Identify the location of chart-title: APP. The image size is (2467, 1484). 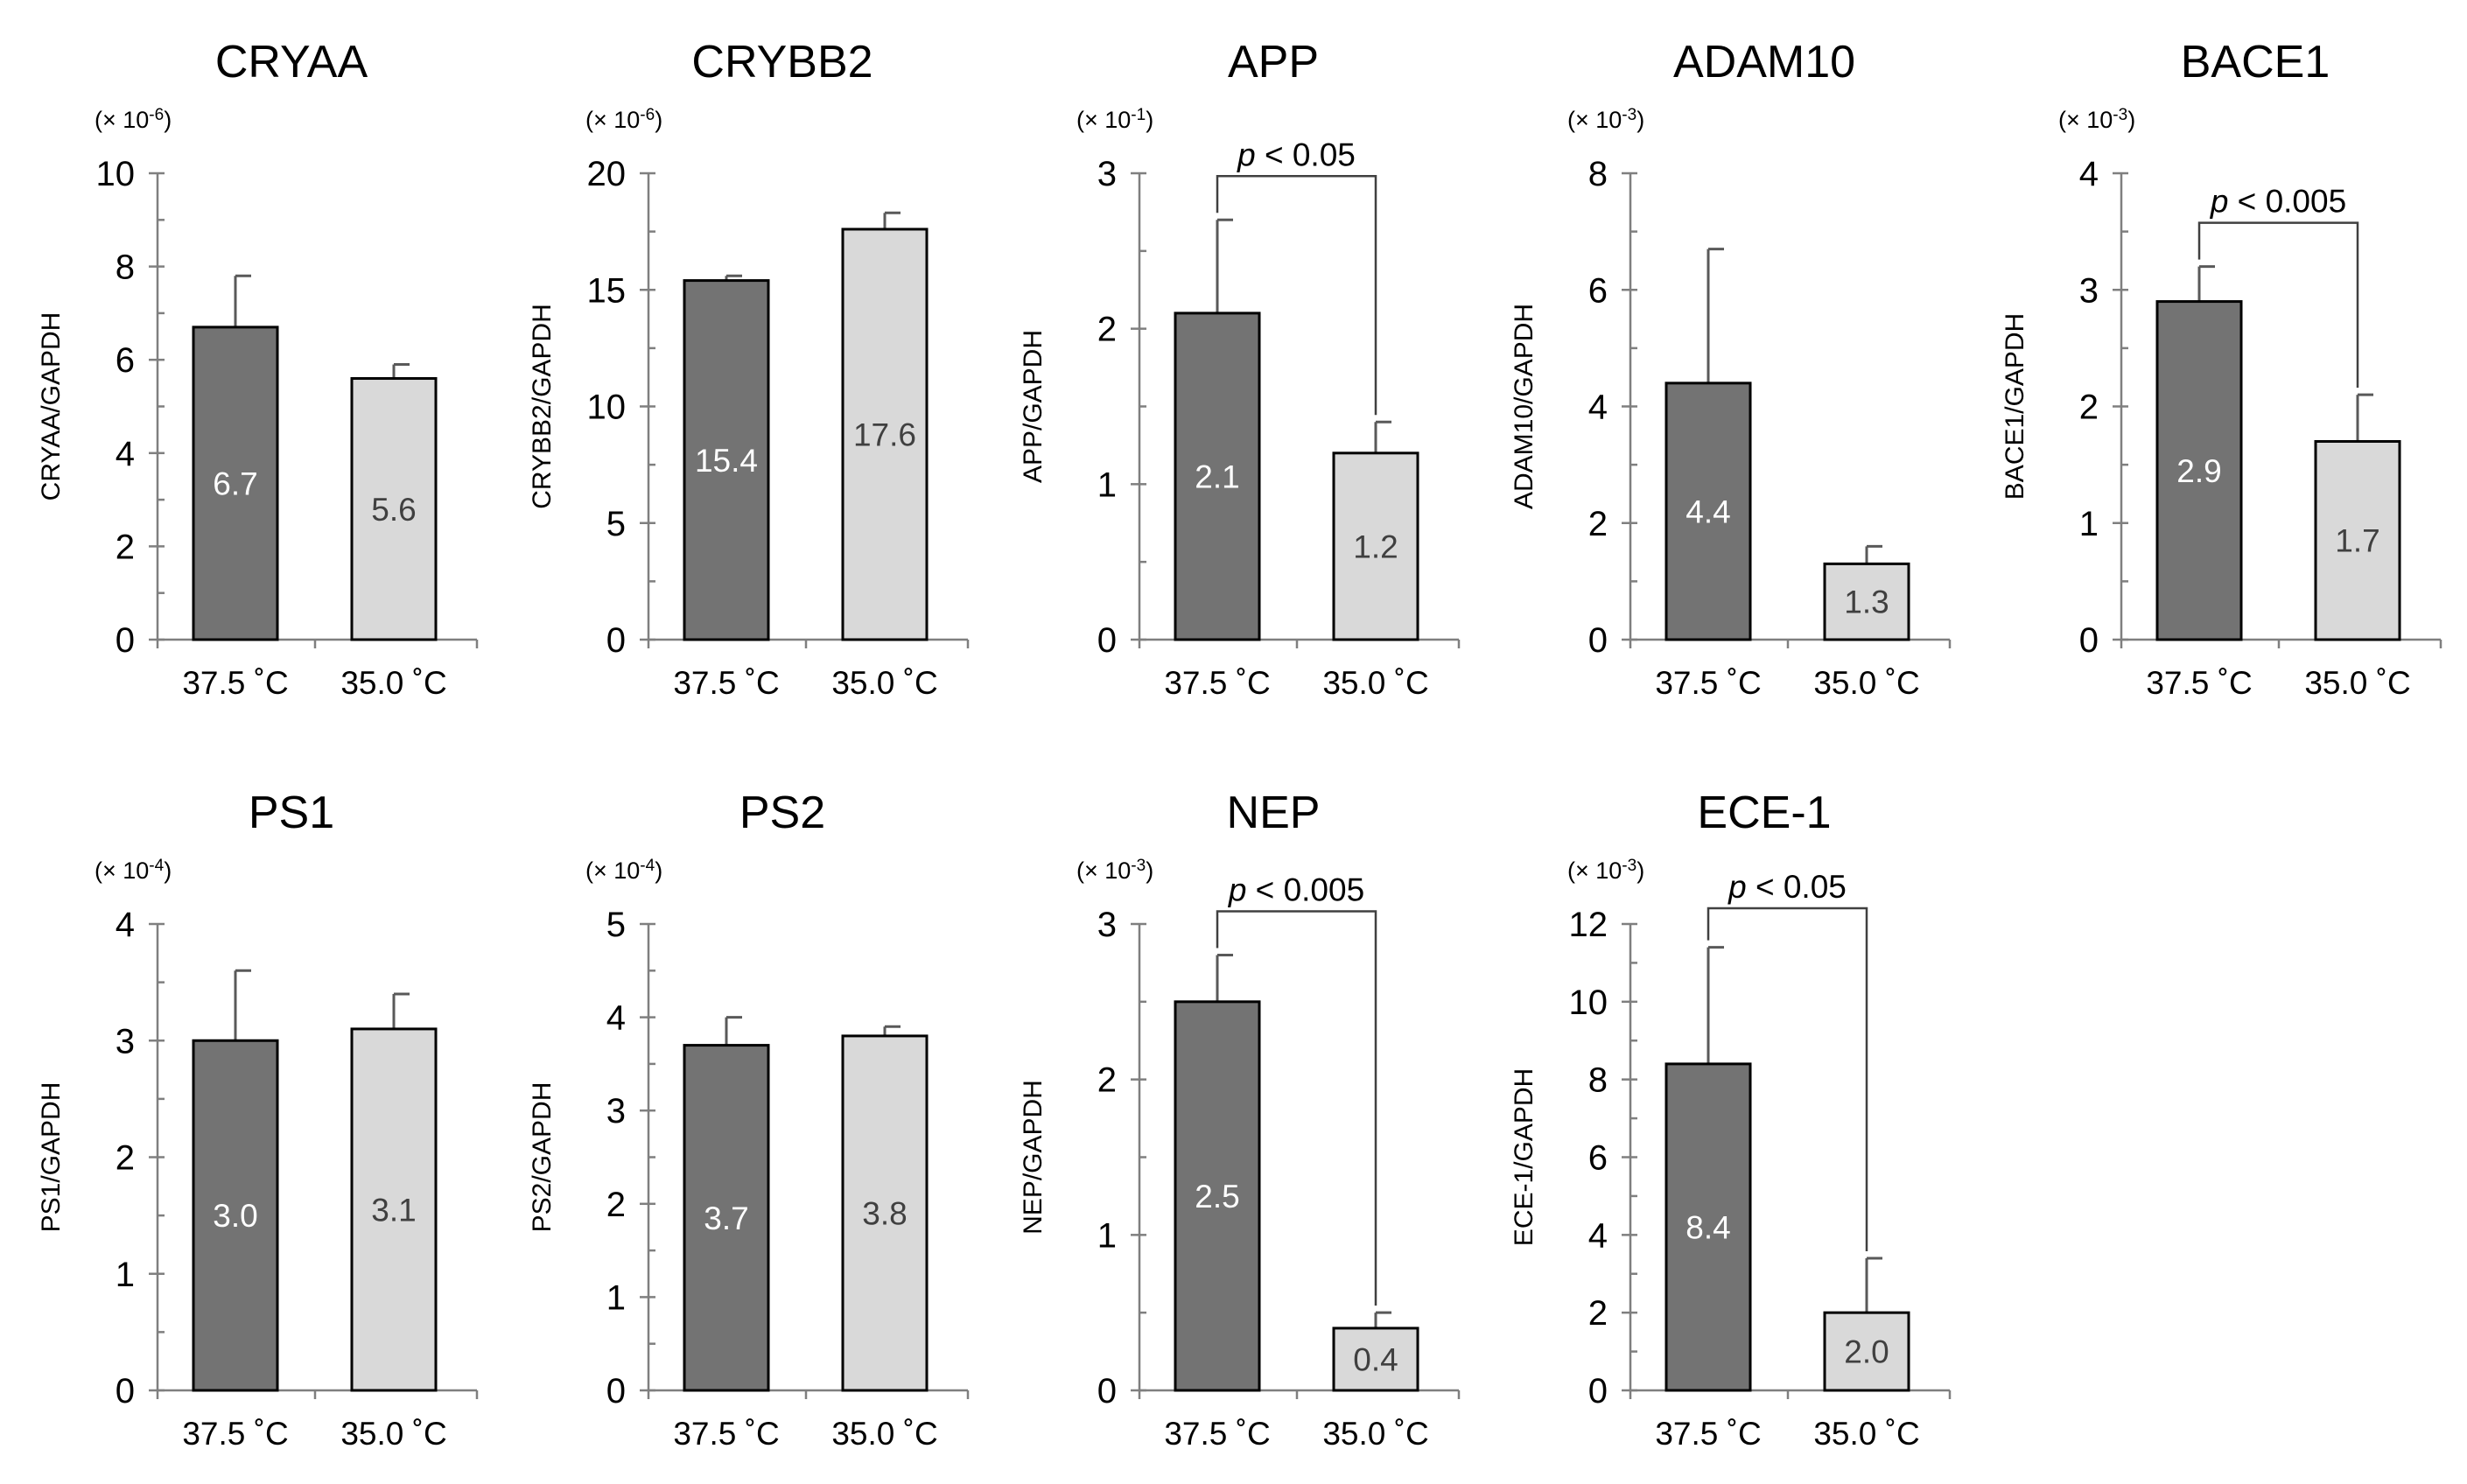
(1274, 62).